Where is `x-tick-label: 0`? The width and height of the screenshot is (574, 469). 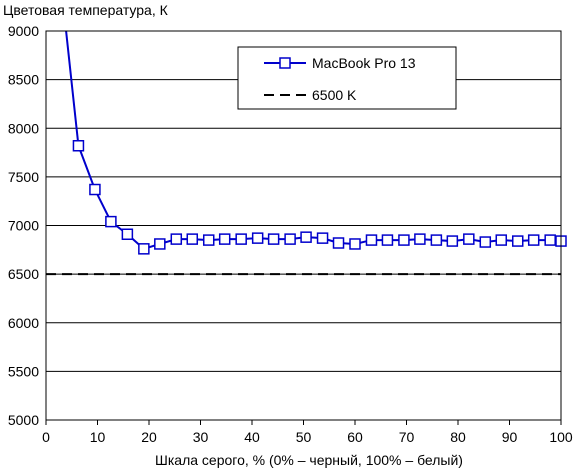
x-tick-label: 0 is located at coordinates (46, 437).